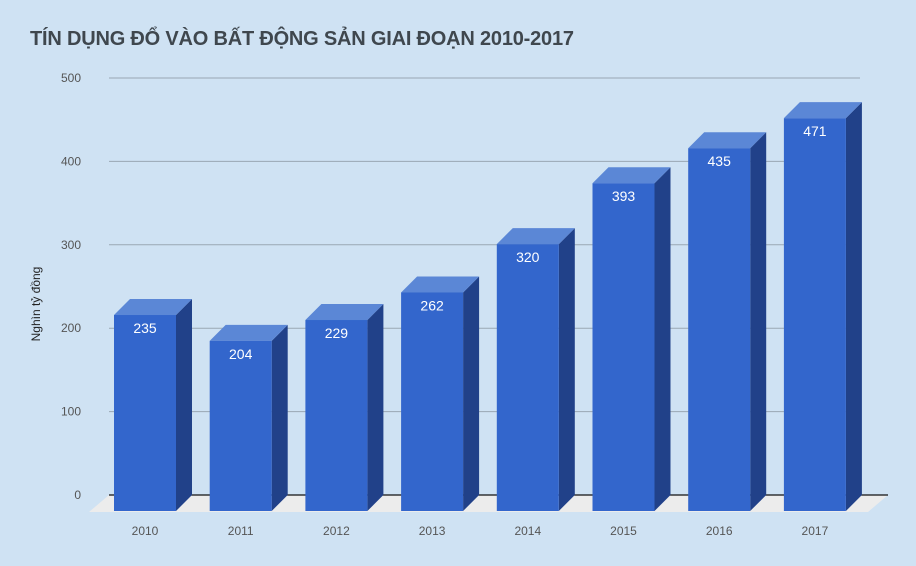  I want to click on data-label: 229, so click(337, 333).